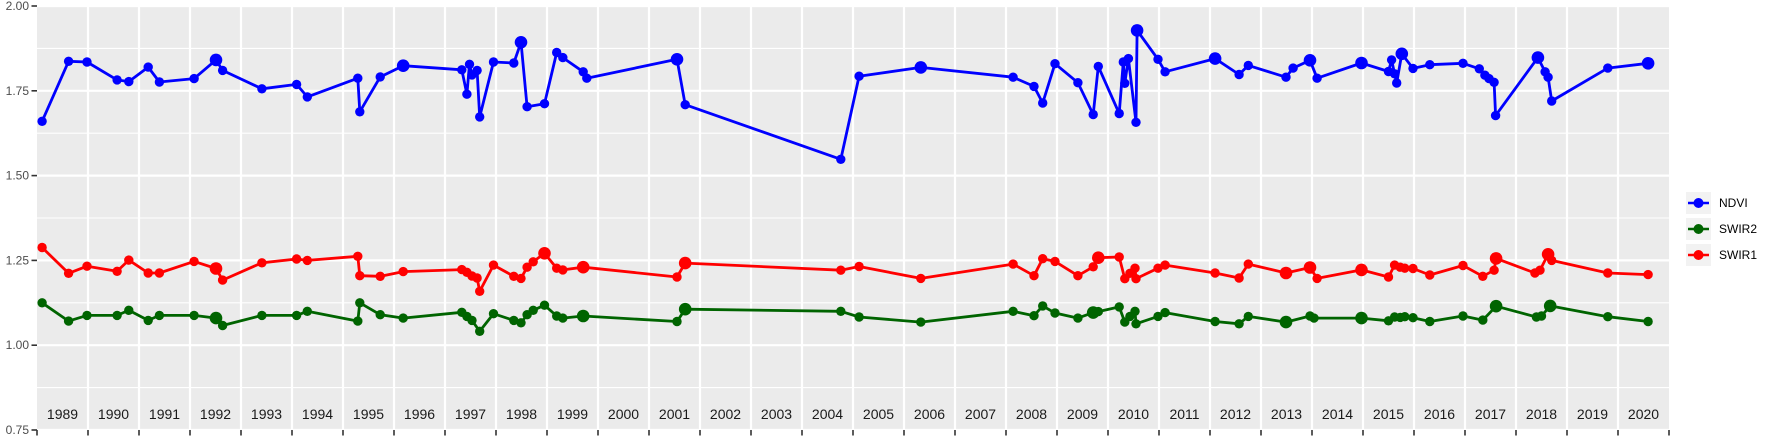 The image size is (1773, 442). What do you see at coordinates (1643, 414) in the screenshot?
I see `x-axis-label: 2020` at bounding box center [1643, 414].